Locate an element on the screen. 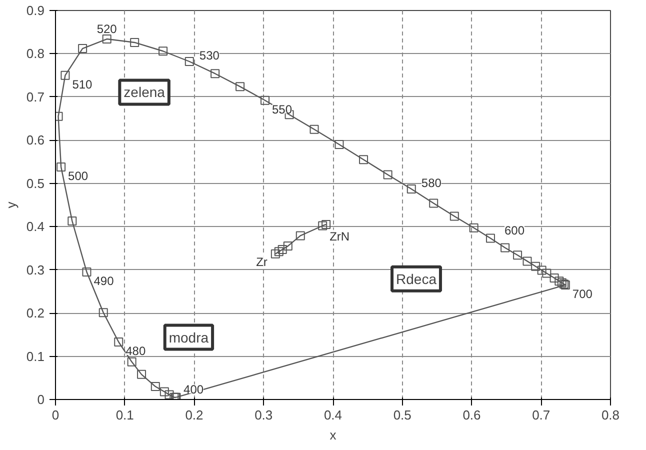  annotation: 400 is located at coordinates (194, 389).